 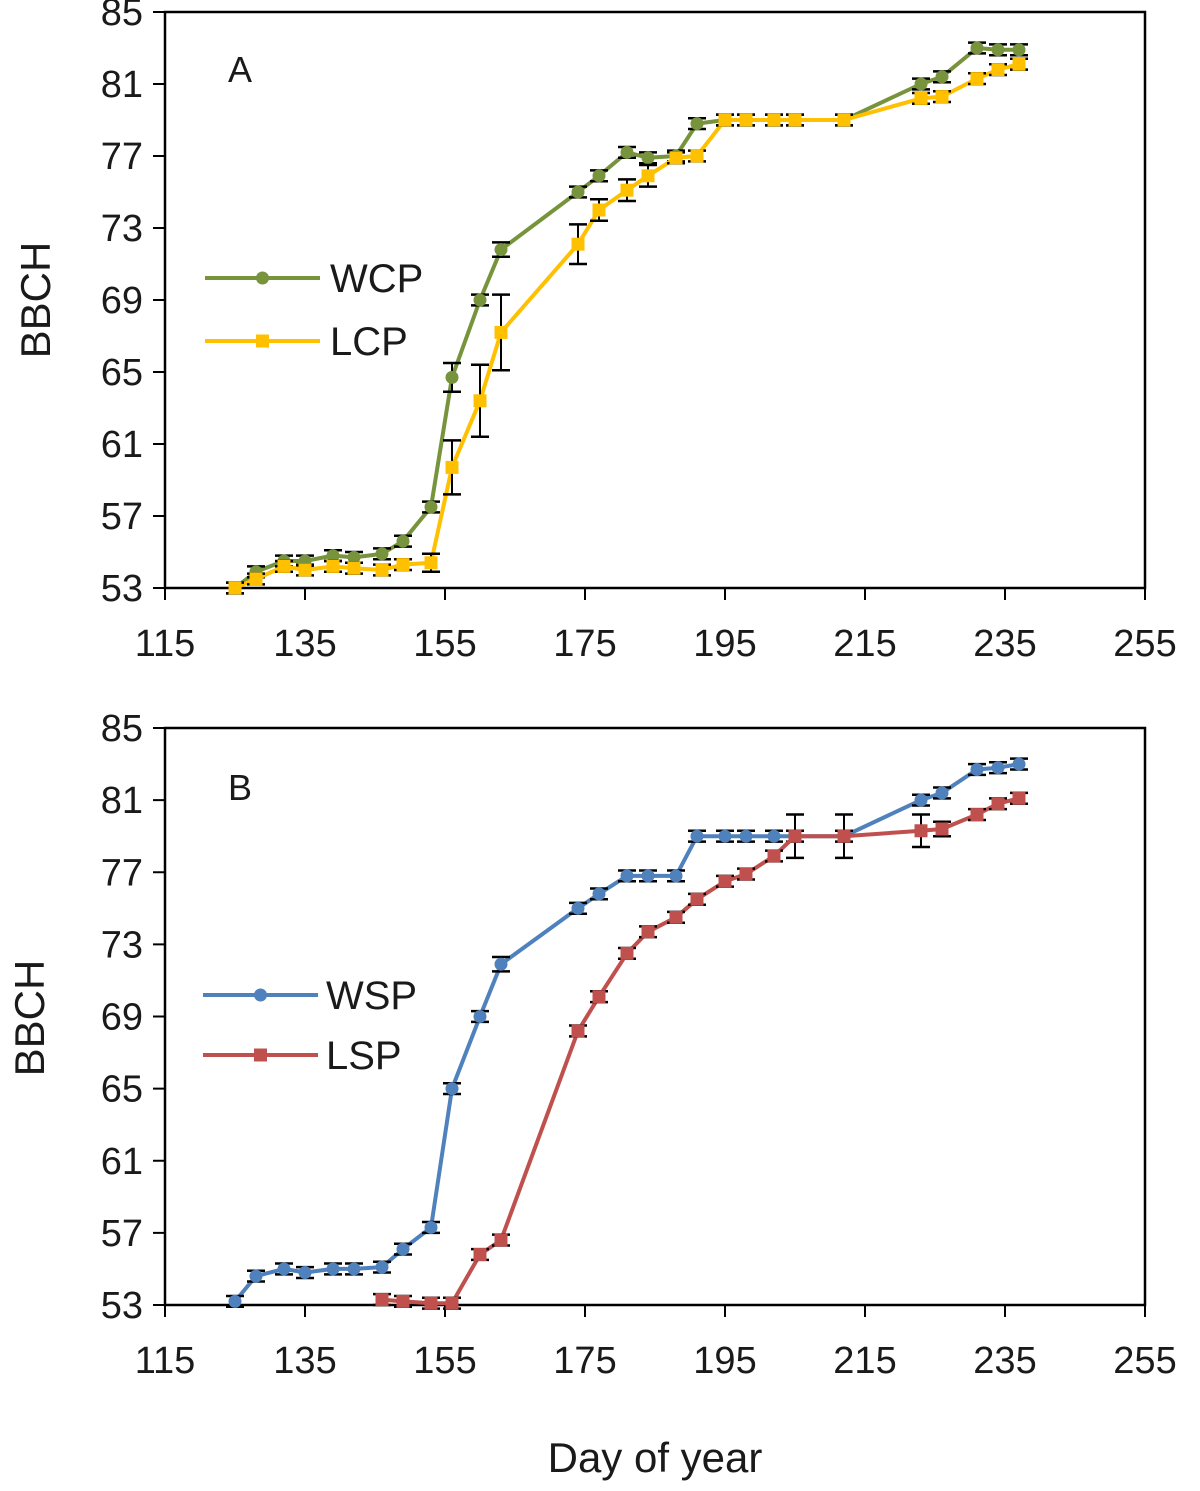 I want to click on x-tick-label: 235, so click(x=1004, y=1361).